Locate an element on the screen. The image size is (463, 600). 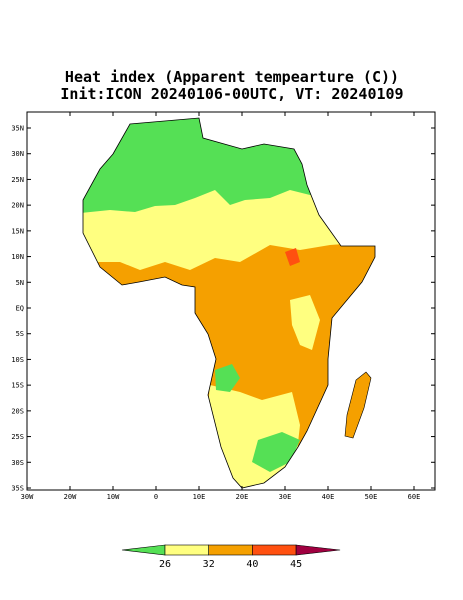
lon-label: 10E is located at coordinates (199, 497).